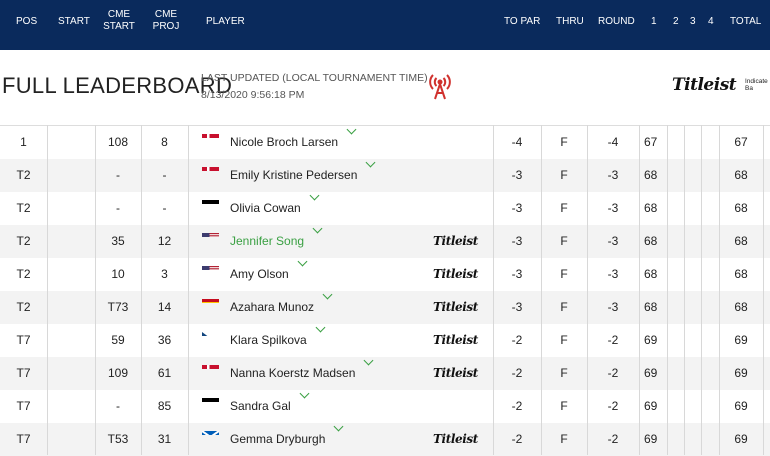  I want to click on col-r4: 4, so click(711, 21).